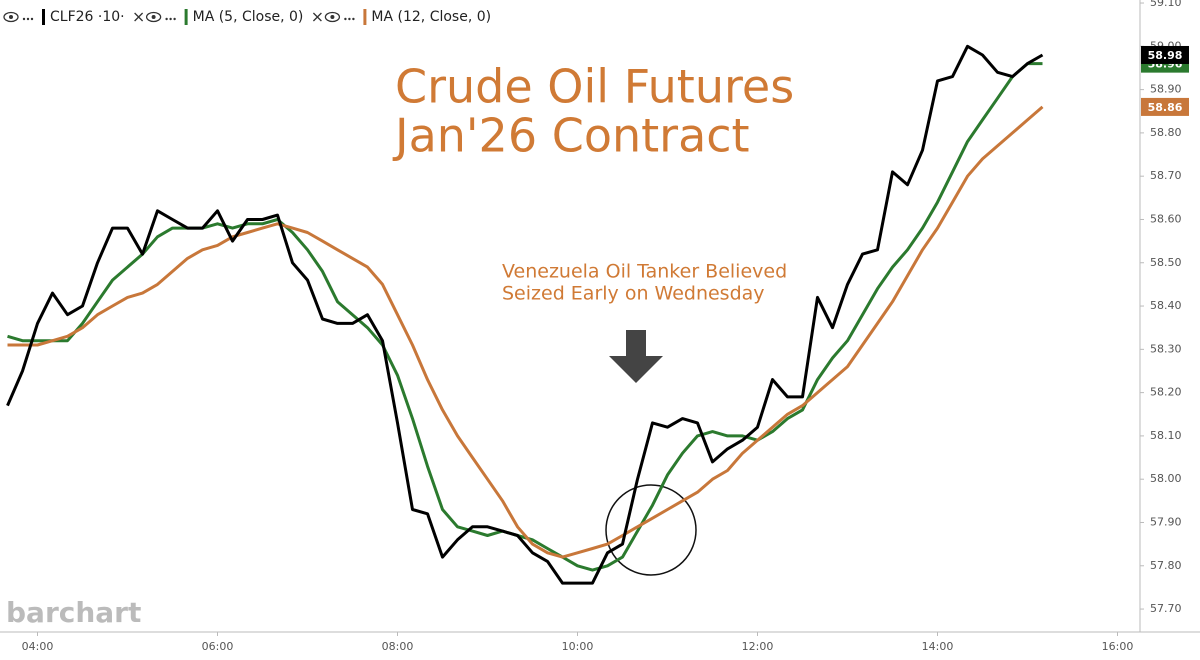 This screenshot has height=660, width=1200. Describe the element at coordinates (651, 530) in the screenshot. I see `highlight-circle` at that location.